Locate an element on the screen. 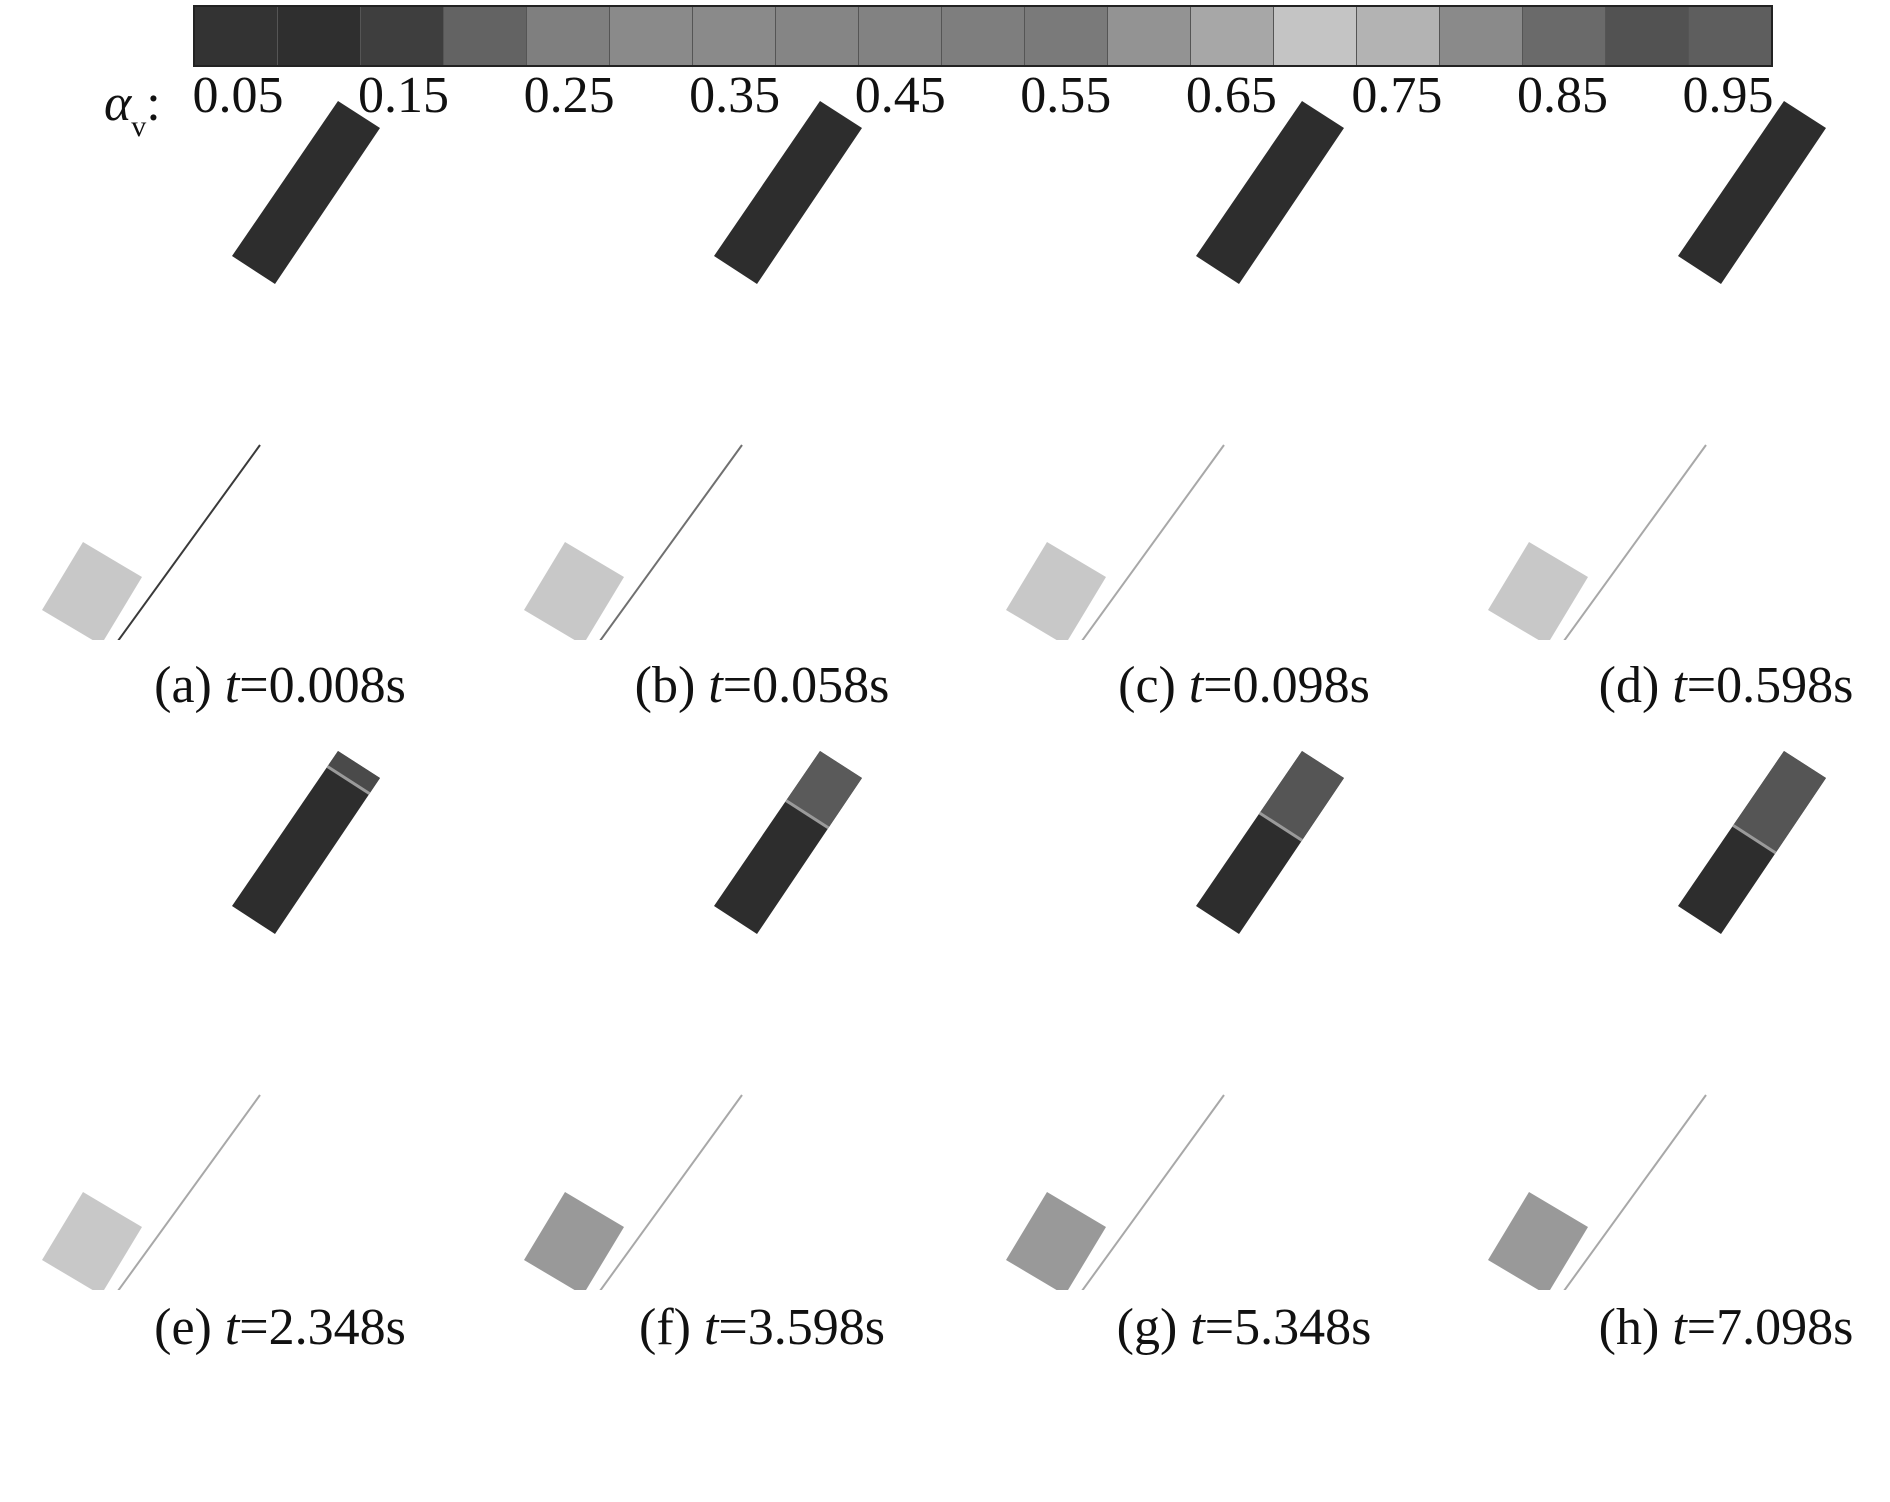  time-value: =7.098s is located at coordinates (1770, 1327).